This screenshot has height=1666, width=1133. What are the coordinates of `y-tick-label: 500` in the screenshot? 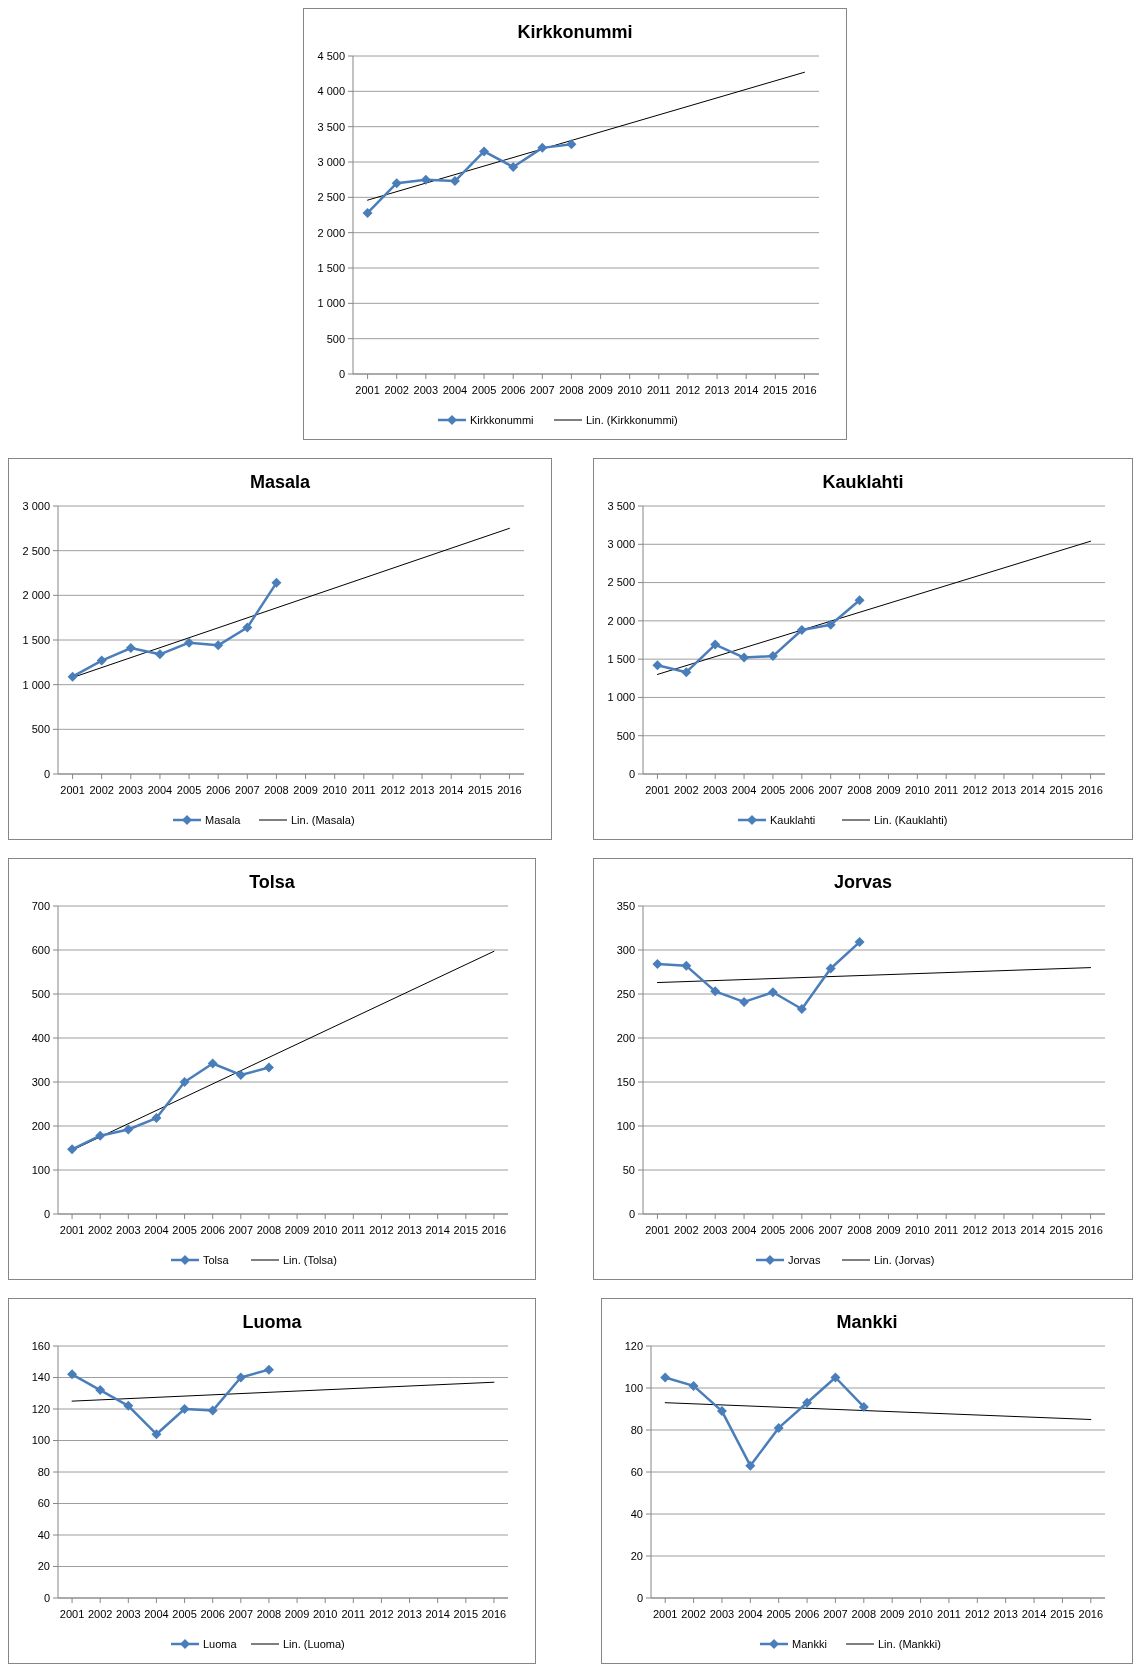 It's located at (40, 729).